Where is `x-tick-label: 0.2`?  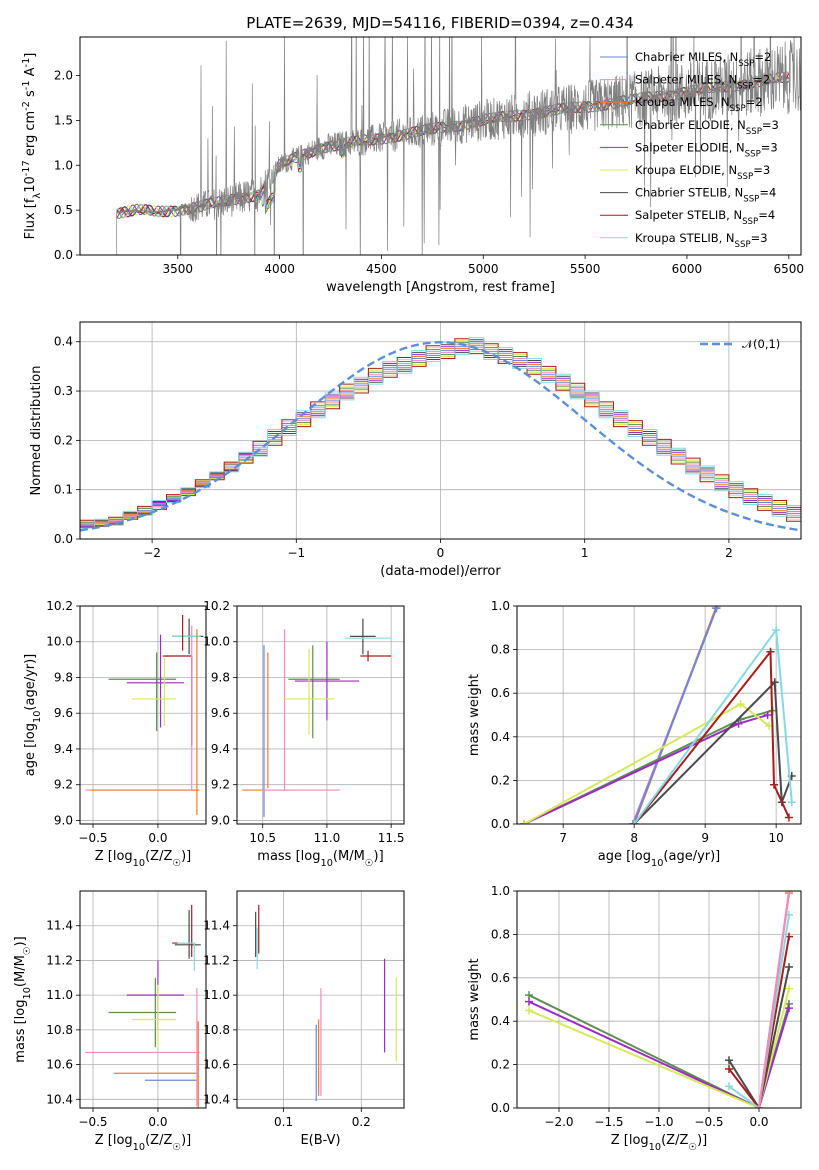 x-tick-label: 0.2 is located at coordinates (361, 1122).